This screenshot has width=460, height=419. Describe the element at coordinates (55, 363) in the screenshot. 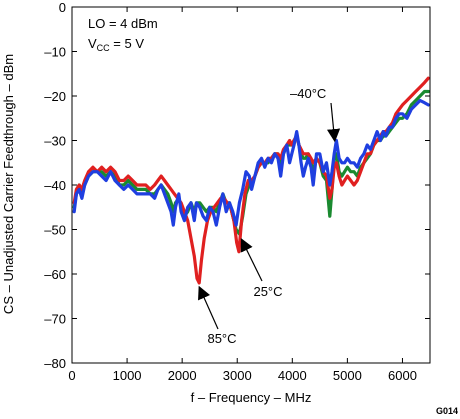

I see `y-tick-label: –80` at that location.